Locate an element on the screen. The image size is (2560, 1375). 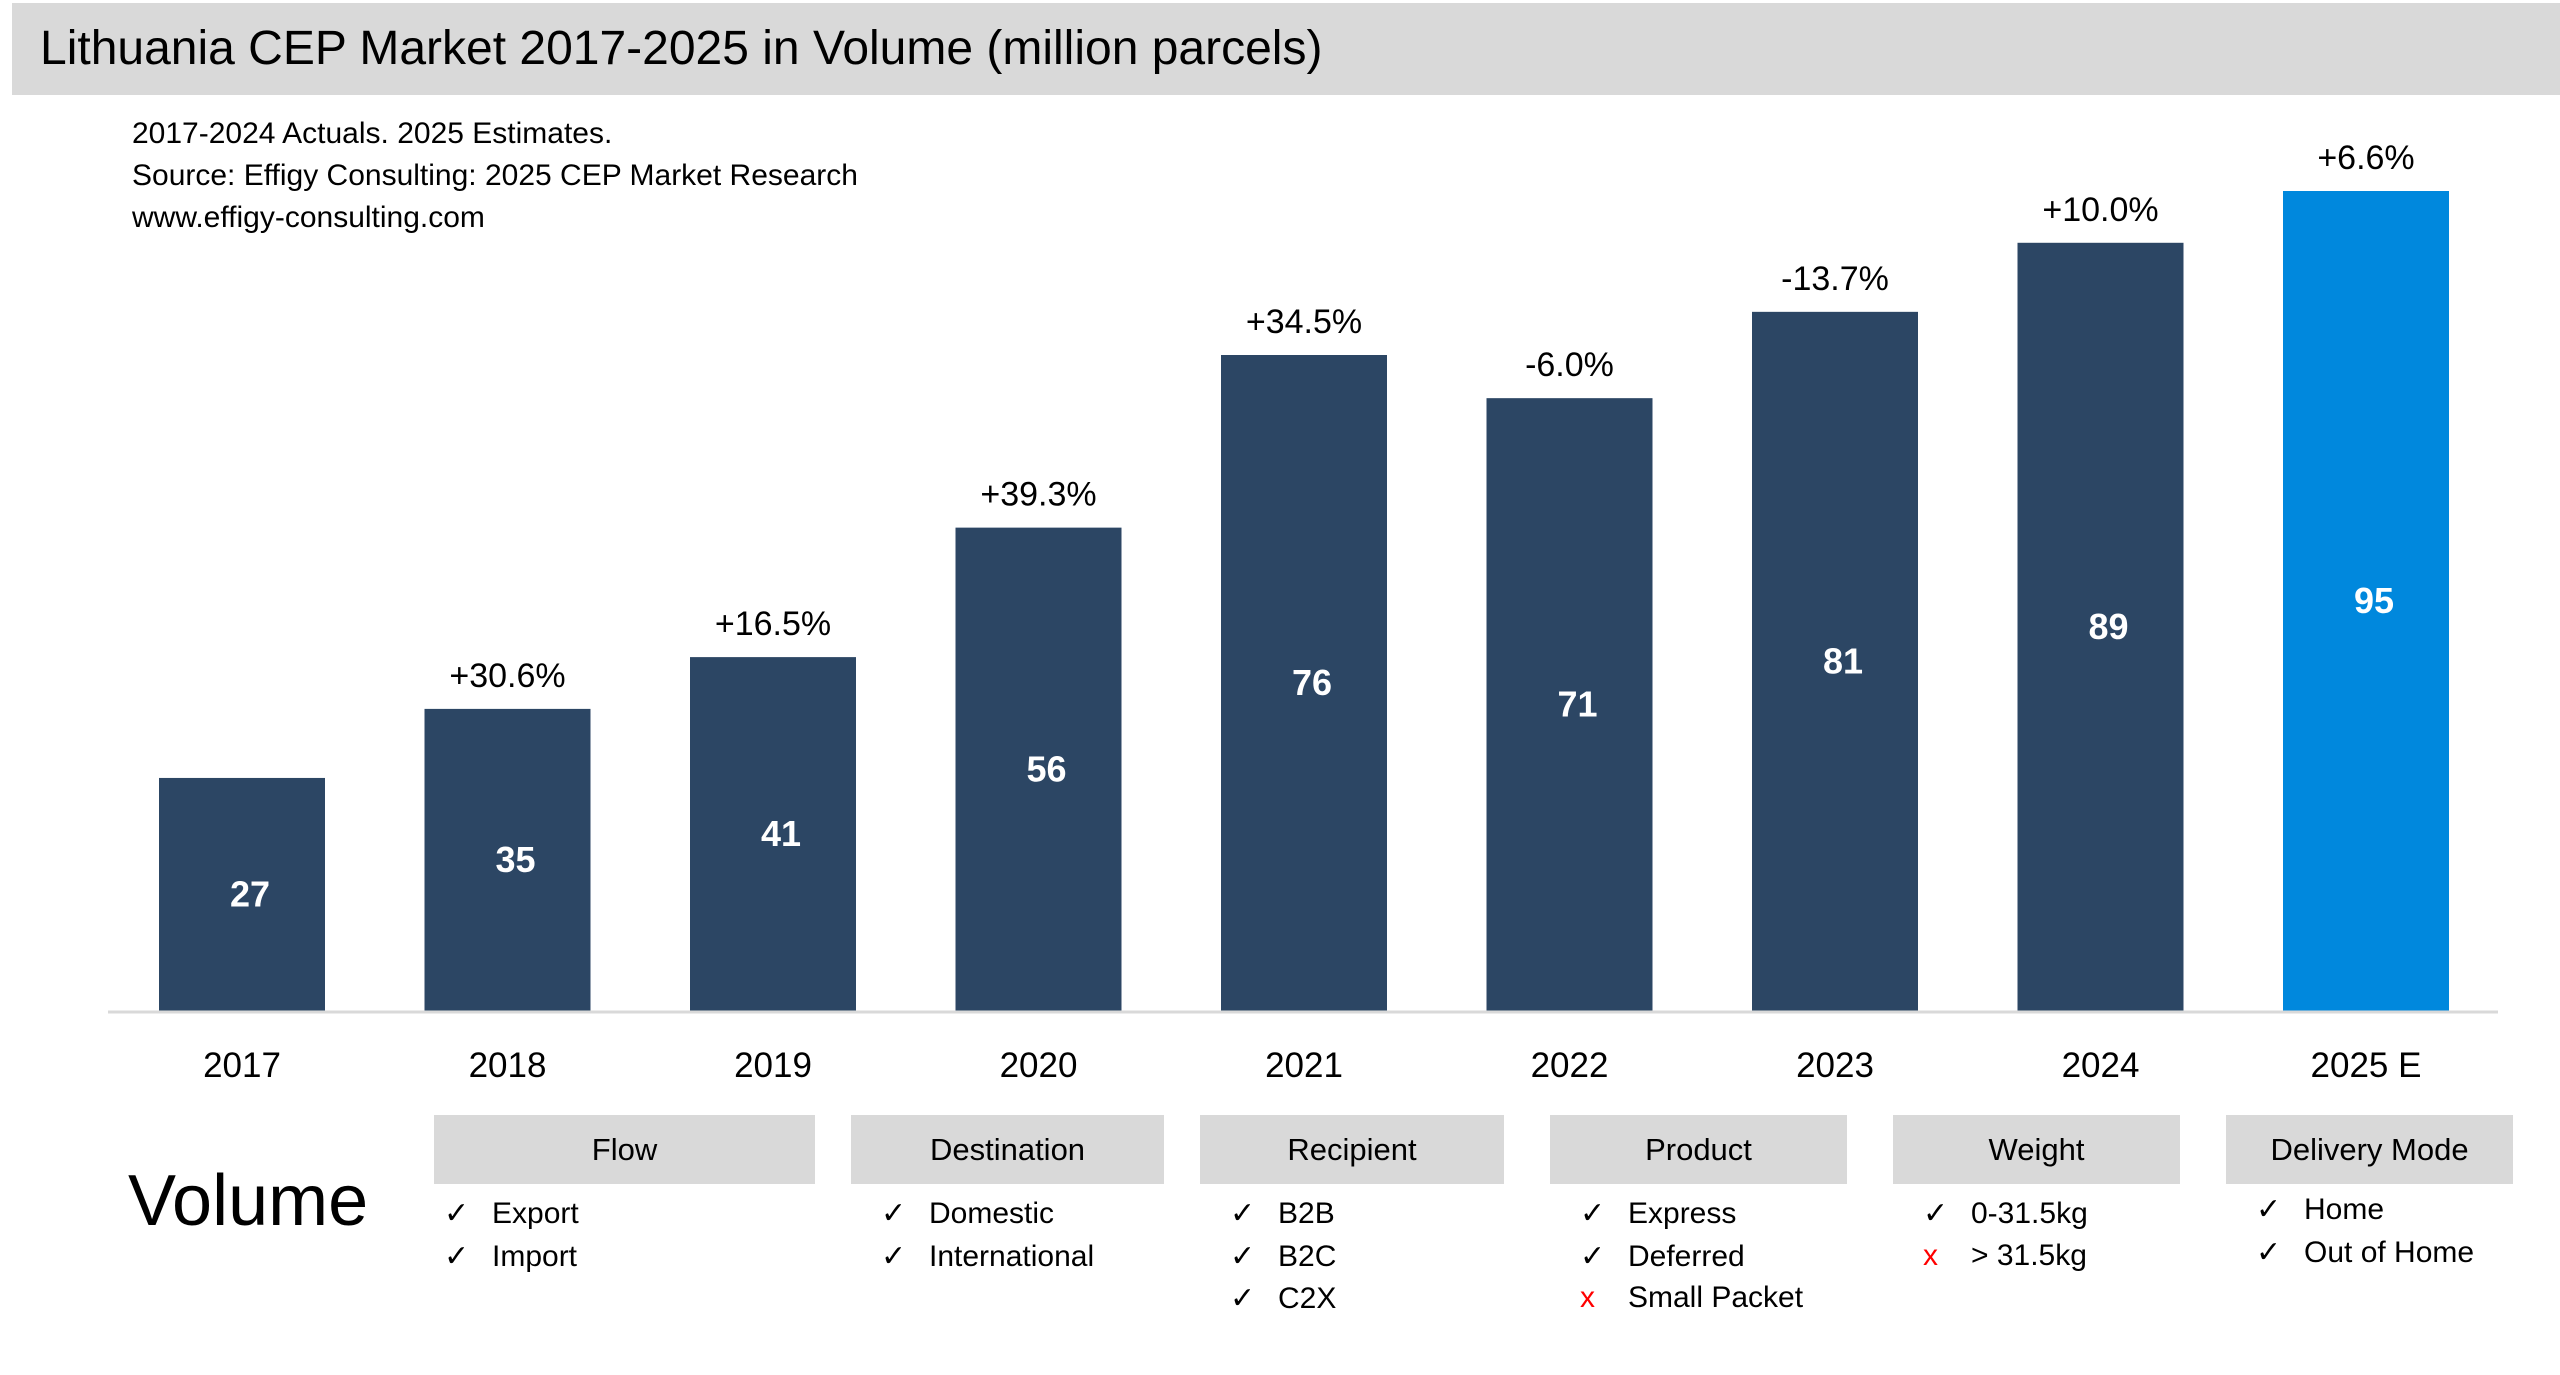
data-label: 35 is located at coordinates (515, 859).